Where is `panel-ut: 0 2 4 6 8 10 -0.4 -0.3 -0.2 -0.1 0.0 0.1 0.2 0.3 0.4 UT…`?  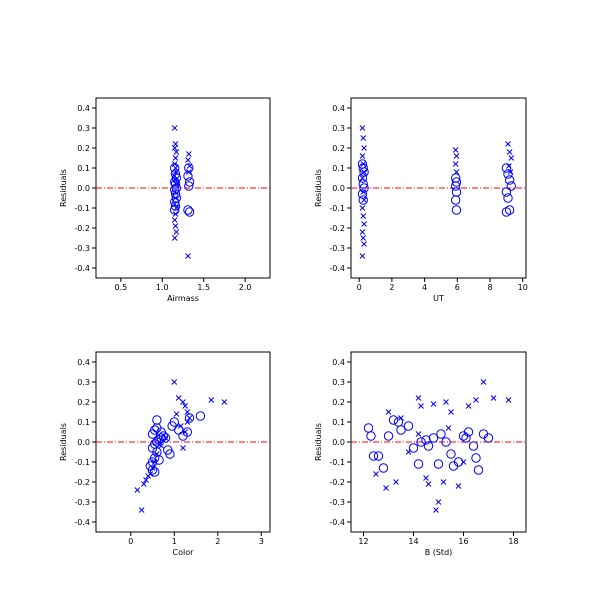
panel-ut: 0 2 4 6 8 10 -0.4 -0.3 -0.2 -0.1 0.0 0.1 0.2 0.3 0.4 UT… is located at coordinates (421, 200).